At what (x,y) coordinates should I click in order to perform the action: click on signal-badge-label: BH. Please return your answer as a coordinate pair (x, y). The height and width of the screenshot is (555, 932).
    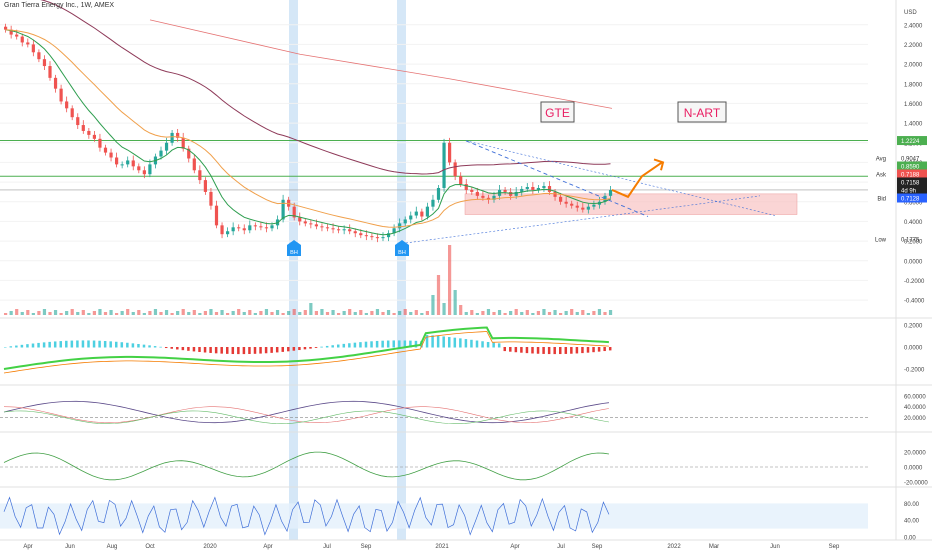
    Looking at the image, I should click on (402, 253).